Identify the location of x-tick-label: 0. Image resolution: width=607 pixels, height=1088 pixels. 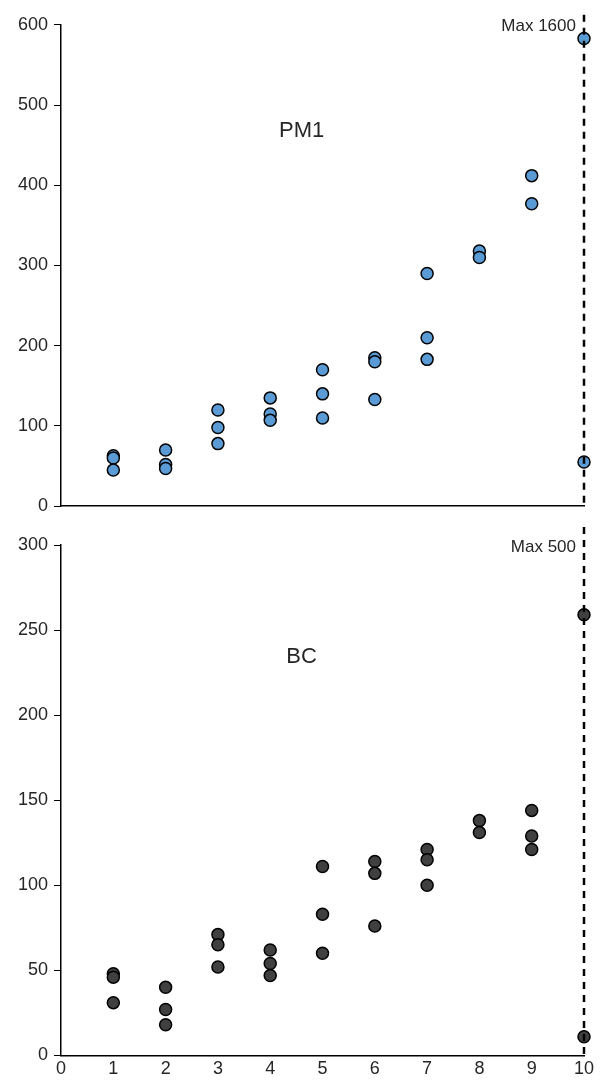
(61, 1068).